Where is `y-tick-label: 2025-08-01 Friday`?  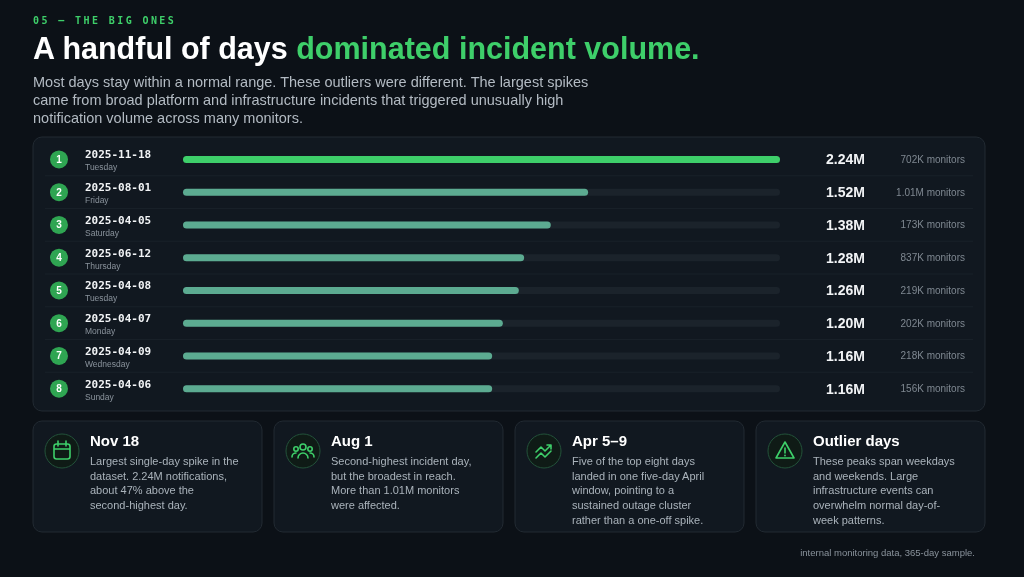 y-tick-label: 2025-08-01 Friday is located at coordinates (118, 193).